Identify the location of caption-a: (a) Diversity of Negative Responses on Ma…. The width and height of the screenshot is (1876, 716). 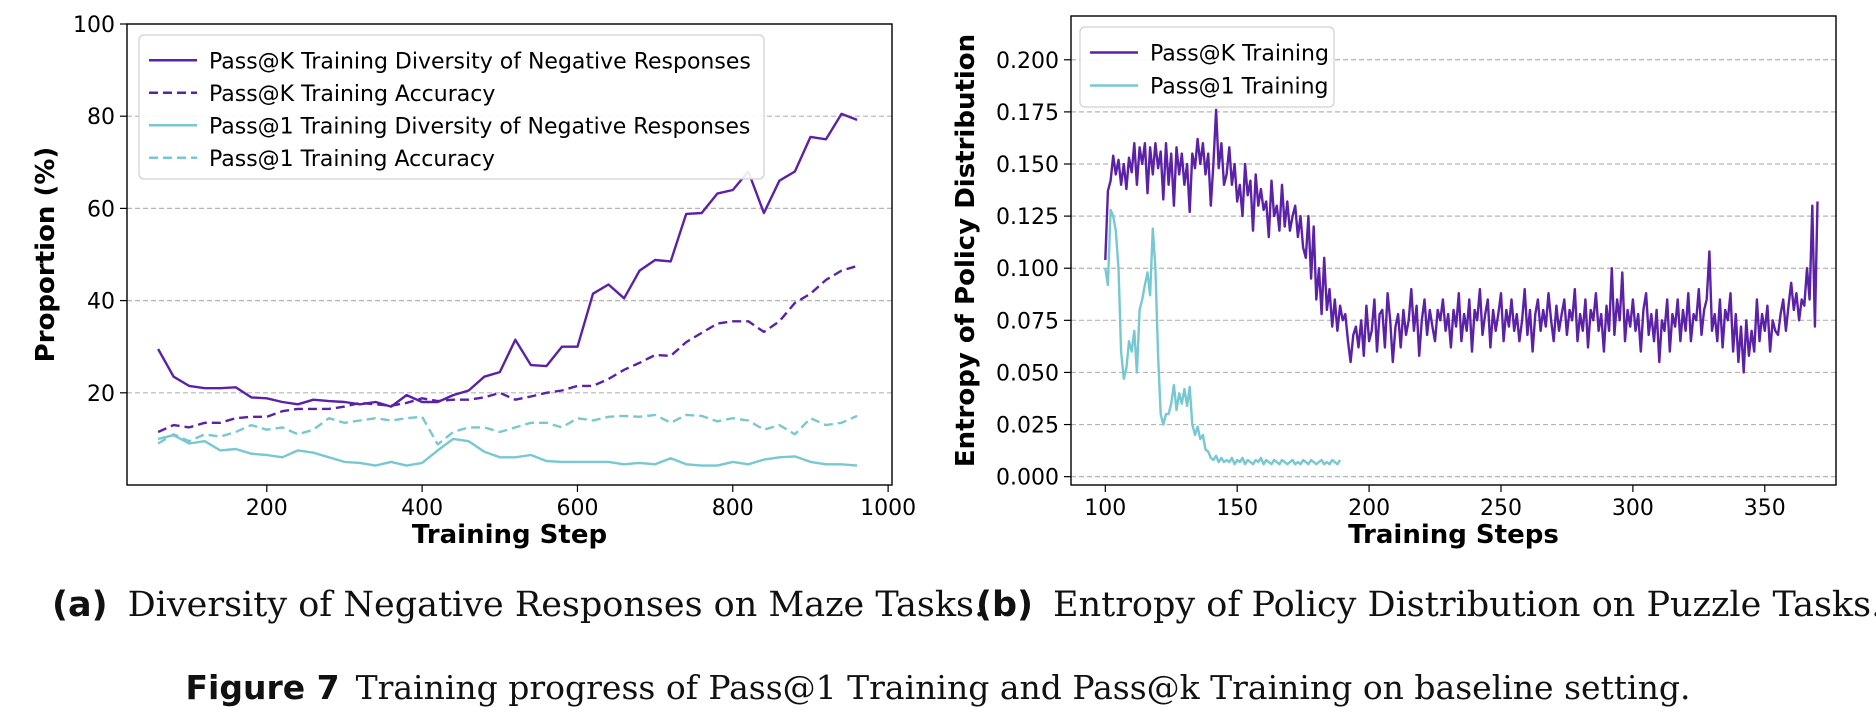
(518, 605).